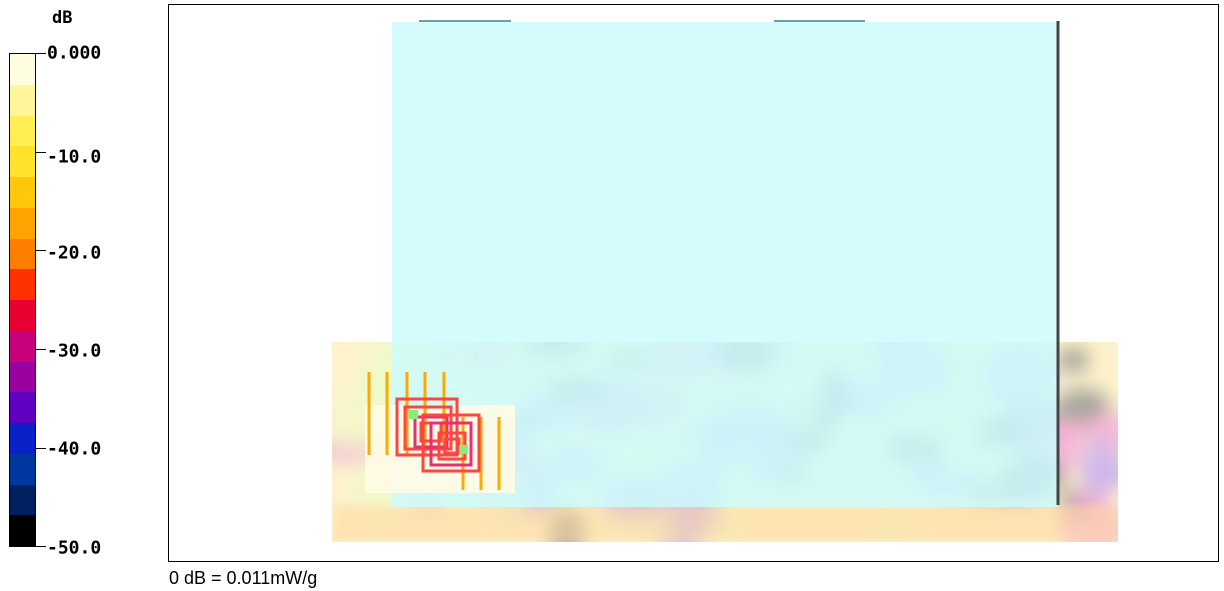 The height and width of the screenshot is (591, 1224). What do you see at coordinates (74, 157) in the screenshot?
I see `legend-tick-label: -10.0` at bounding box center [74, 157].